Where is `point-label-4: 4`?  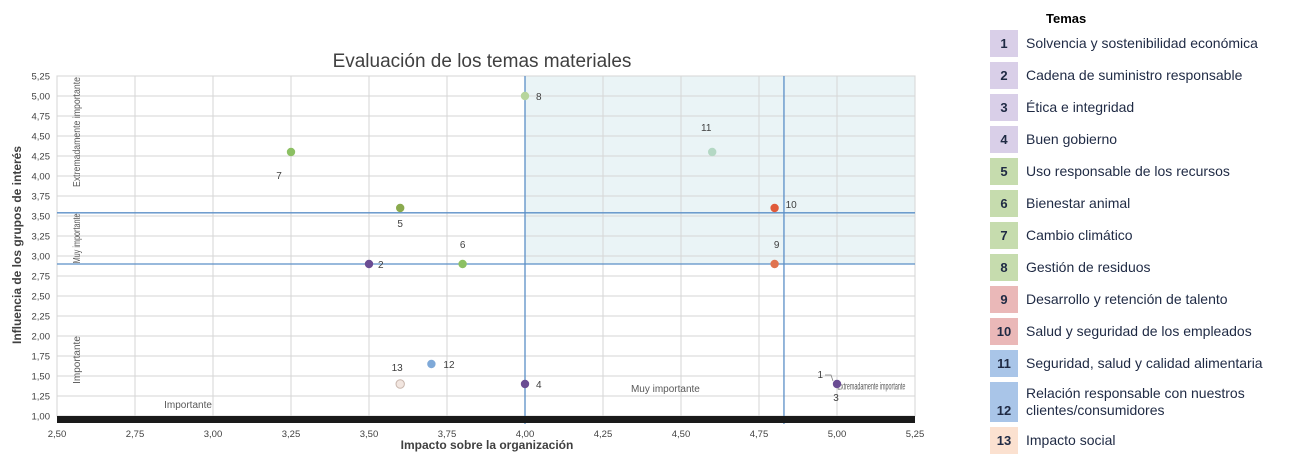 point-label-4: 4 is located at coordinates (539, 385).